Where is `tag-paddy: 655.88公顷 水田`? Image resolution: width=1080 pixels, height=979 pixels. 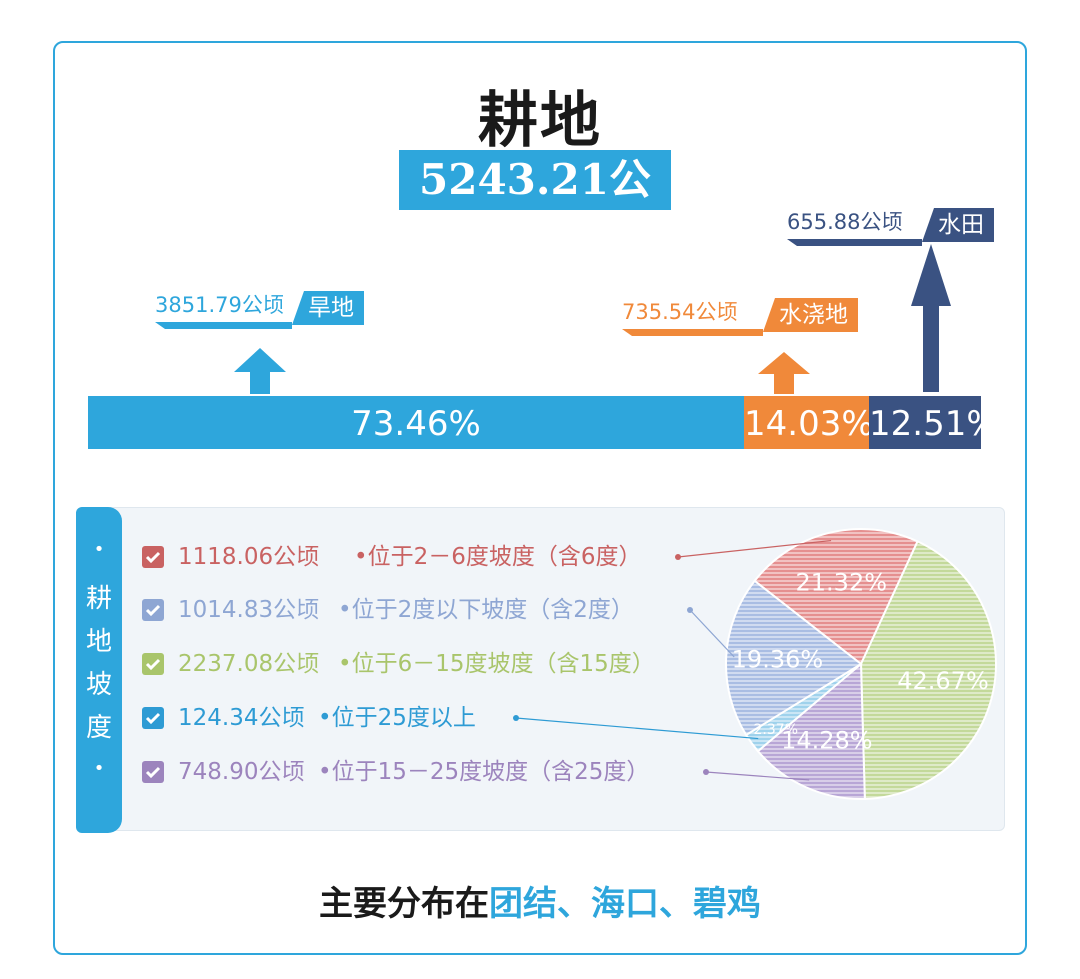
tag-paddy: 655.88公顷 水田 is located at coordinates (897, 227).